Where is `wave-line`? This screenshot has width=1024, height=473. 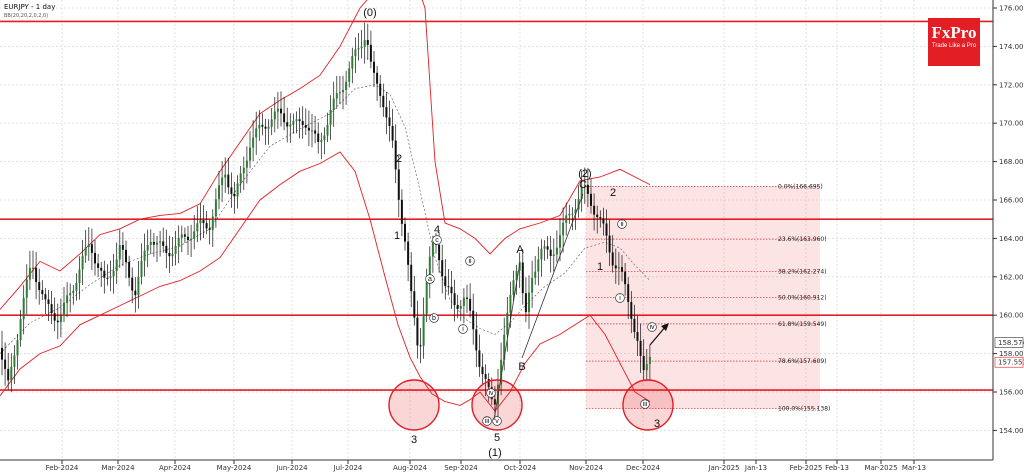 wave-line is located at coordinates (507, 341).